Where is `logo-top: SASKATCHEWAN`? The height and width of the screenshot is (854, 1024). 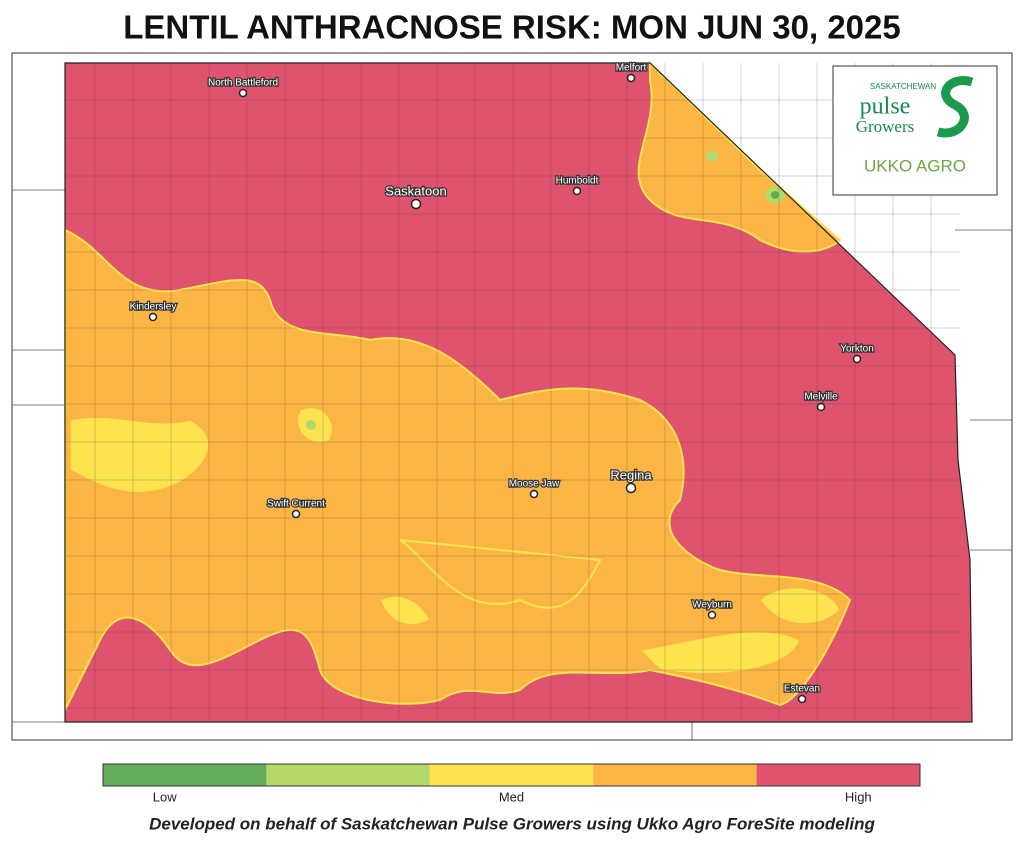 logo-top: SASKATCHEWAN is located at coordinates (903, 86).